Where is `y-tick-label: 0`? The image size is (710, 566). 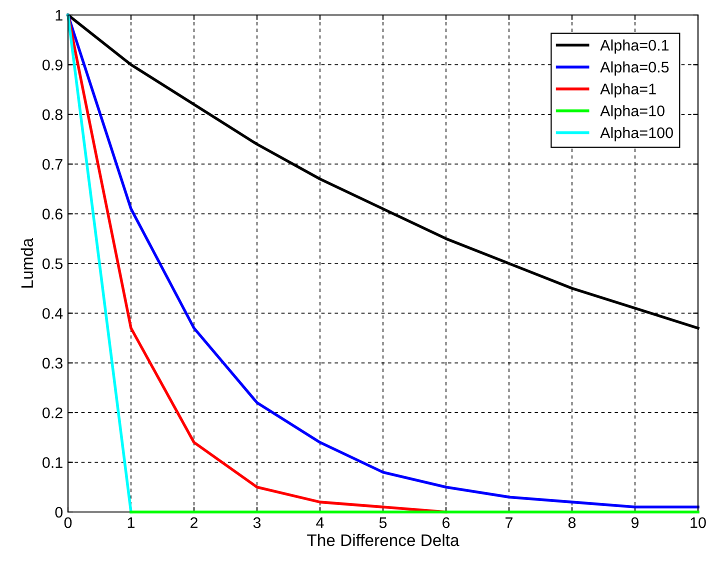 y-tick-label: 0 is located at coordinates (59, 512).